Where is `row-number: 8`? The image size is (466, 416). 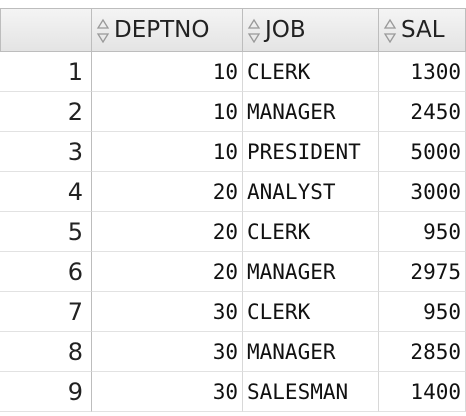 row-number: 8 is located at coordinates (46, 352).